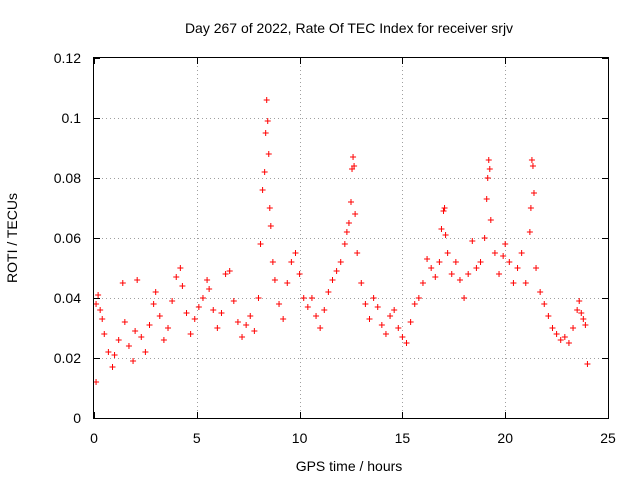 The image size is (640, 480). I want to click on x-tick-label: 15, so click(403, 438).